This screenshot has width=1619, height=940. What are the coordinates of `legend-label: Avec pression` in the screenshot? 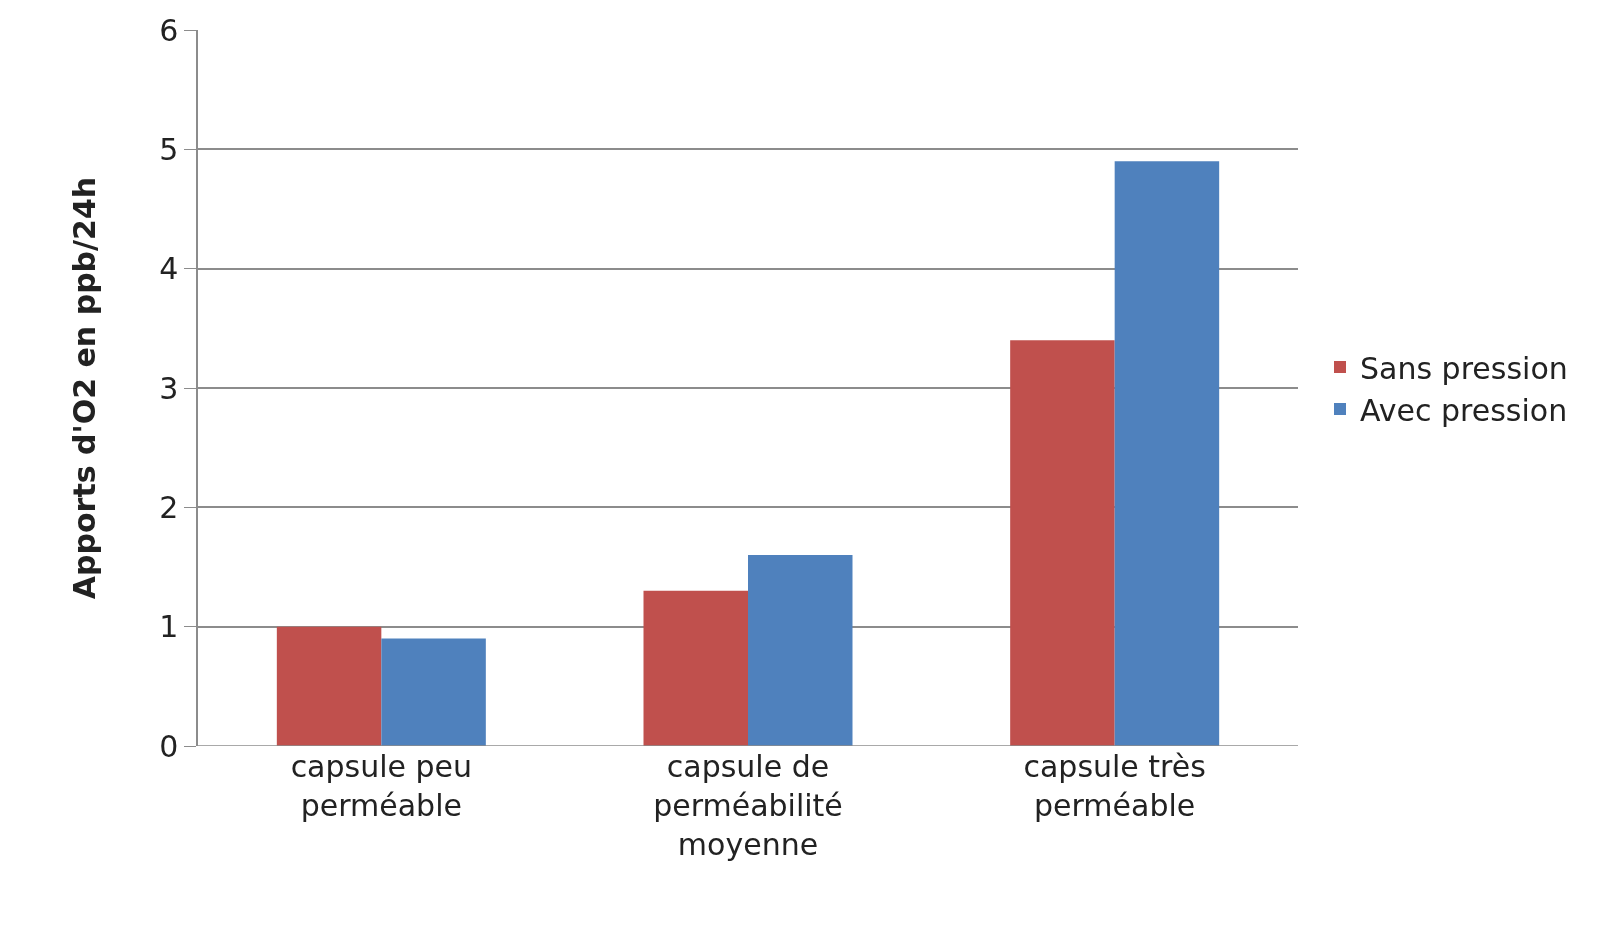 It's located at (1464, 410).